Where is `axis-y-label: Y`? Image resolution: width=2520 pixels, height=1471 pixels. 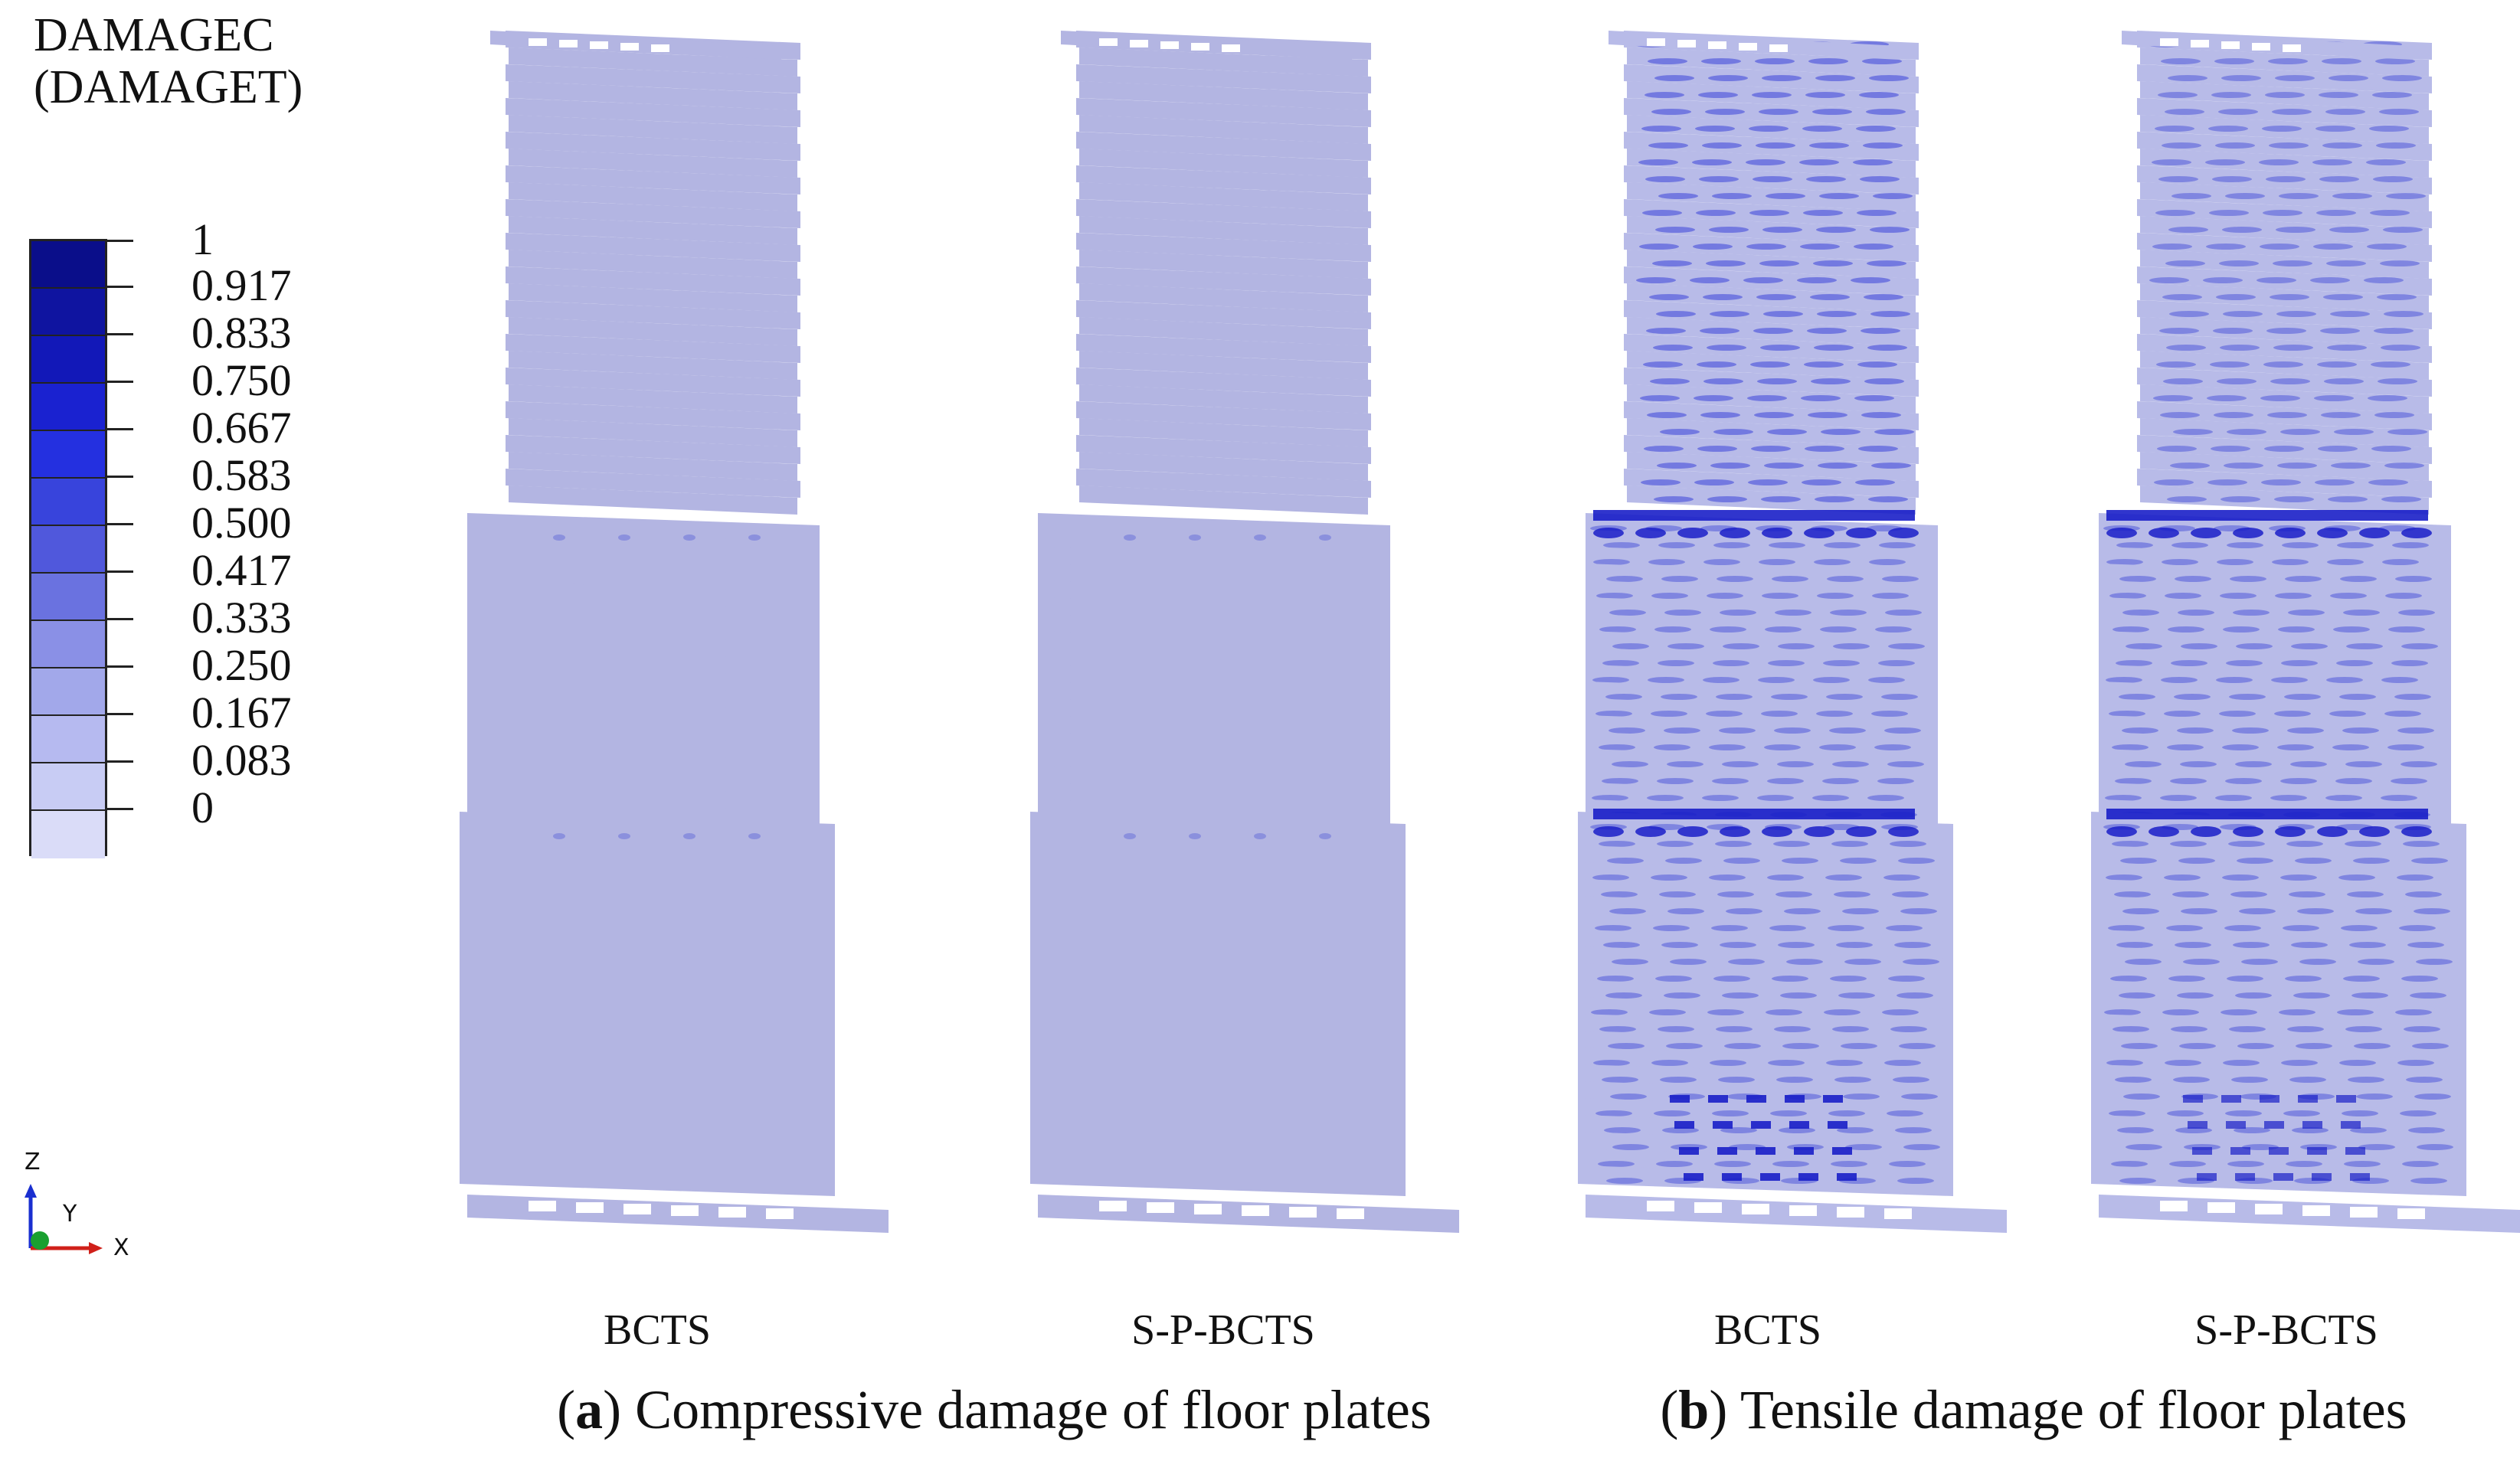 axis-y-label: Y is located at coordinates (70, 1214).